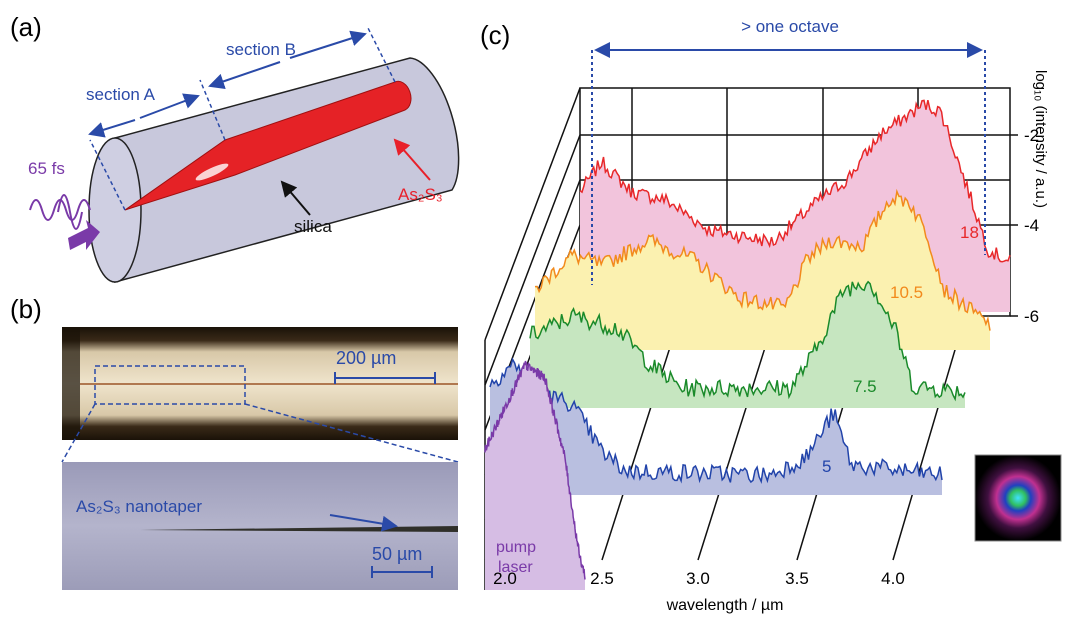  I want to click on trace-label: 10.5, so click(906, 292).